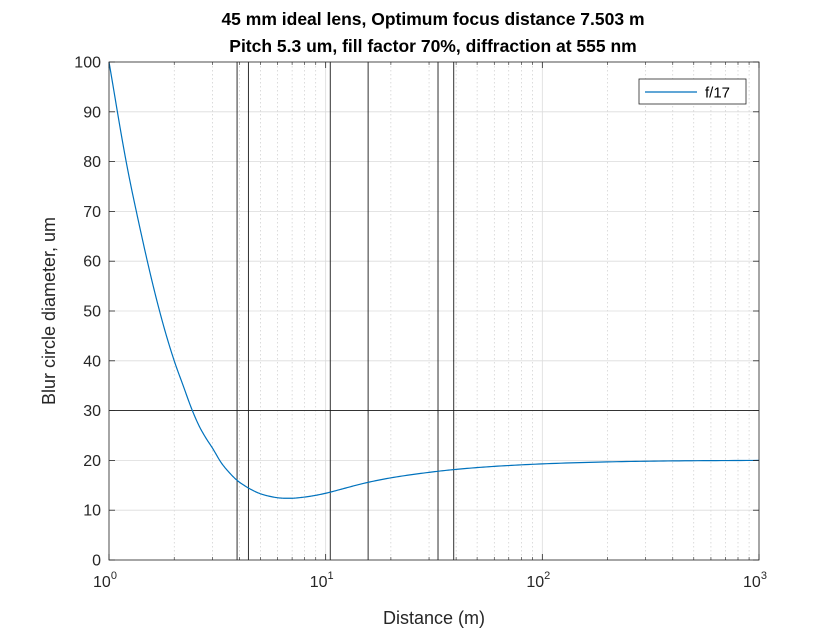 This screenshot has height=630, width=840. What do you see at coordinates (92, 112) in the screenshot?
I see `y-tick-label: 90` at bounding box center [92, 112].